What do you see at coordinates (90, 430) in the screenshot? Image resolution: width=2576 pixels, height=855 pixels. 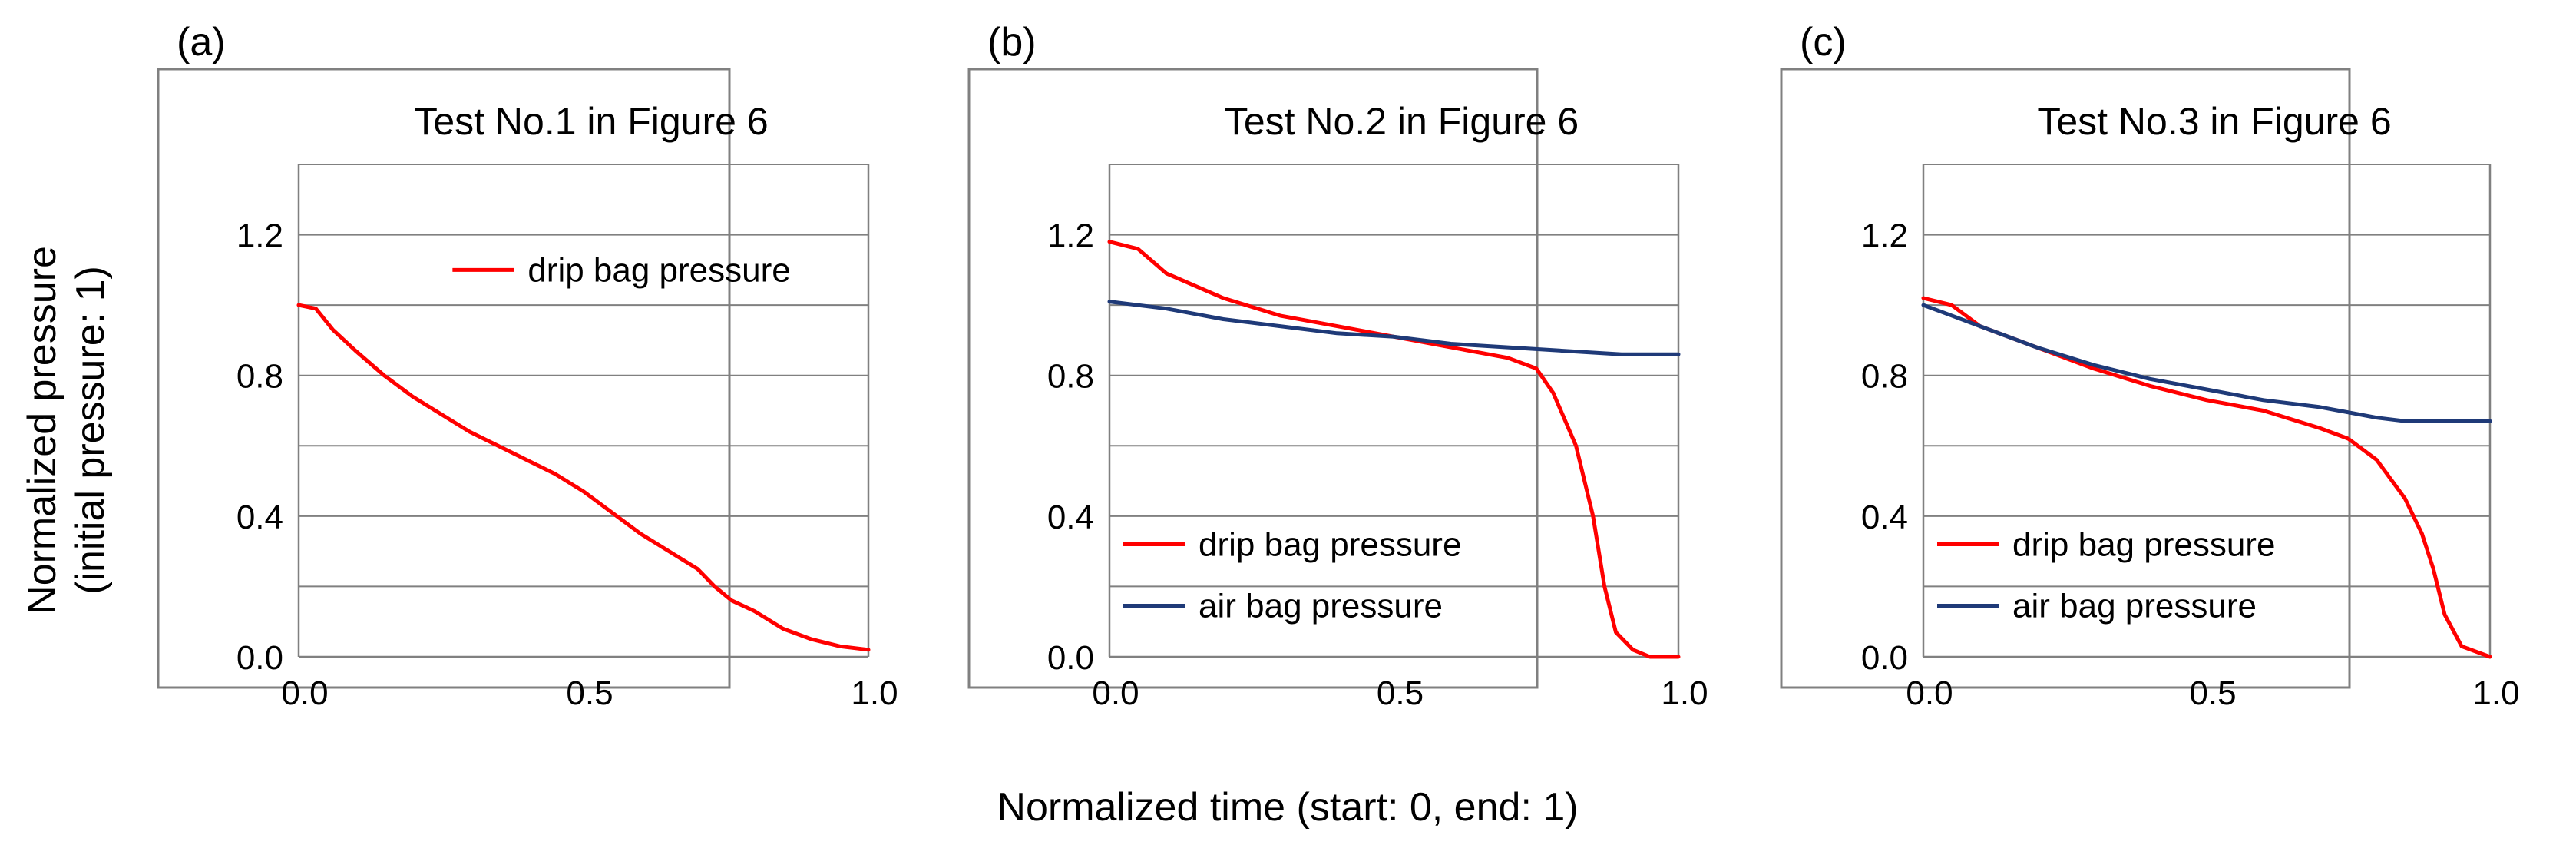 I see `y-axis-label-line2: (initial pressure: 1)` at bounding box center [90, 430].